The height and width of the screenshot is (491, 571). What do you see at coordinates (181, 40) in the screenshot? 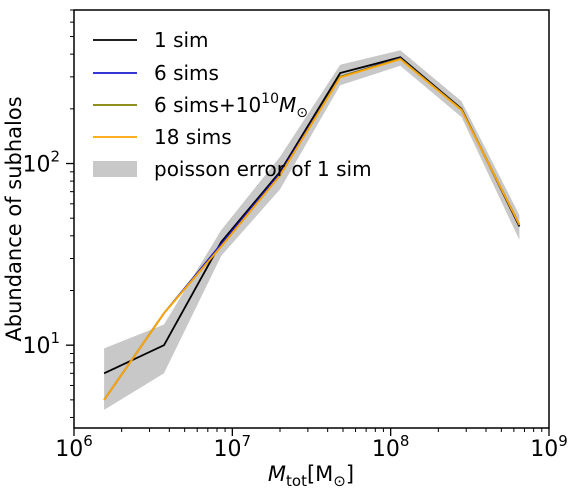
I see `legend-label-1-sim: 1 sim` at bounding box center [181, 40].